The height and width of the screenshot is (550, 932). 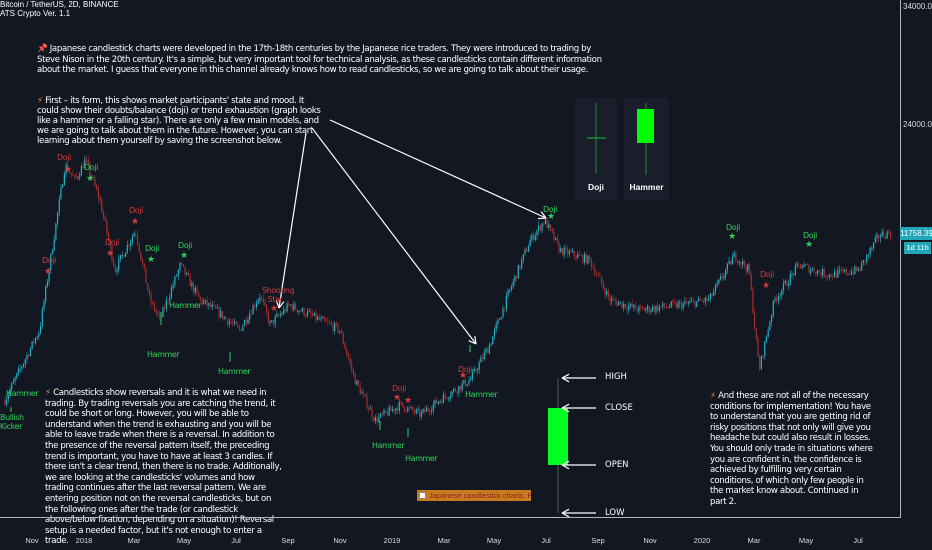 I want to click on symbol-title: Bitcoin / TetherUS, 2D, BINANCE, so click(x=59, y=4).